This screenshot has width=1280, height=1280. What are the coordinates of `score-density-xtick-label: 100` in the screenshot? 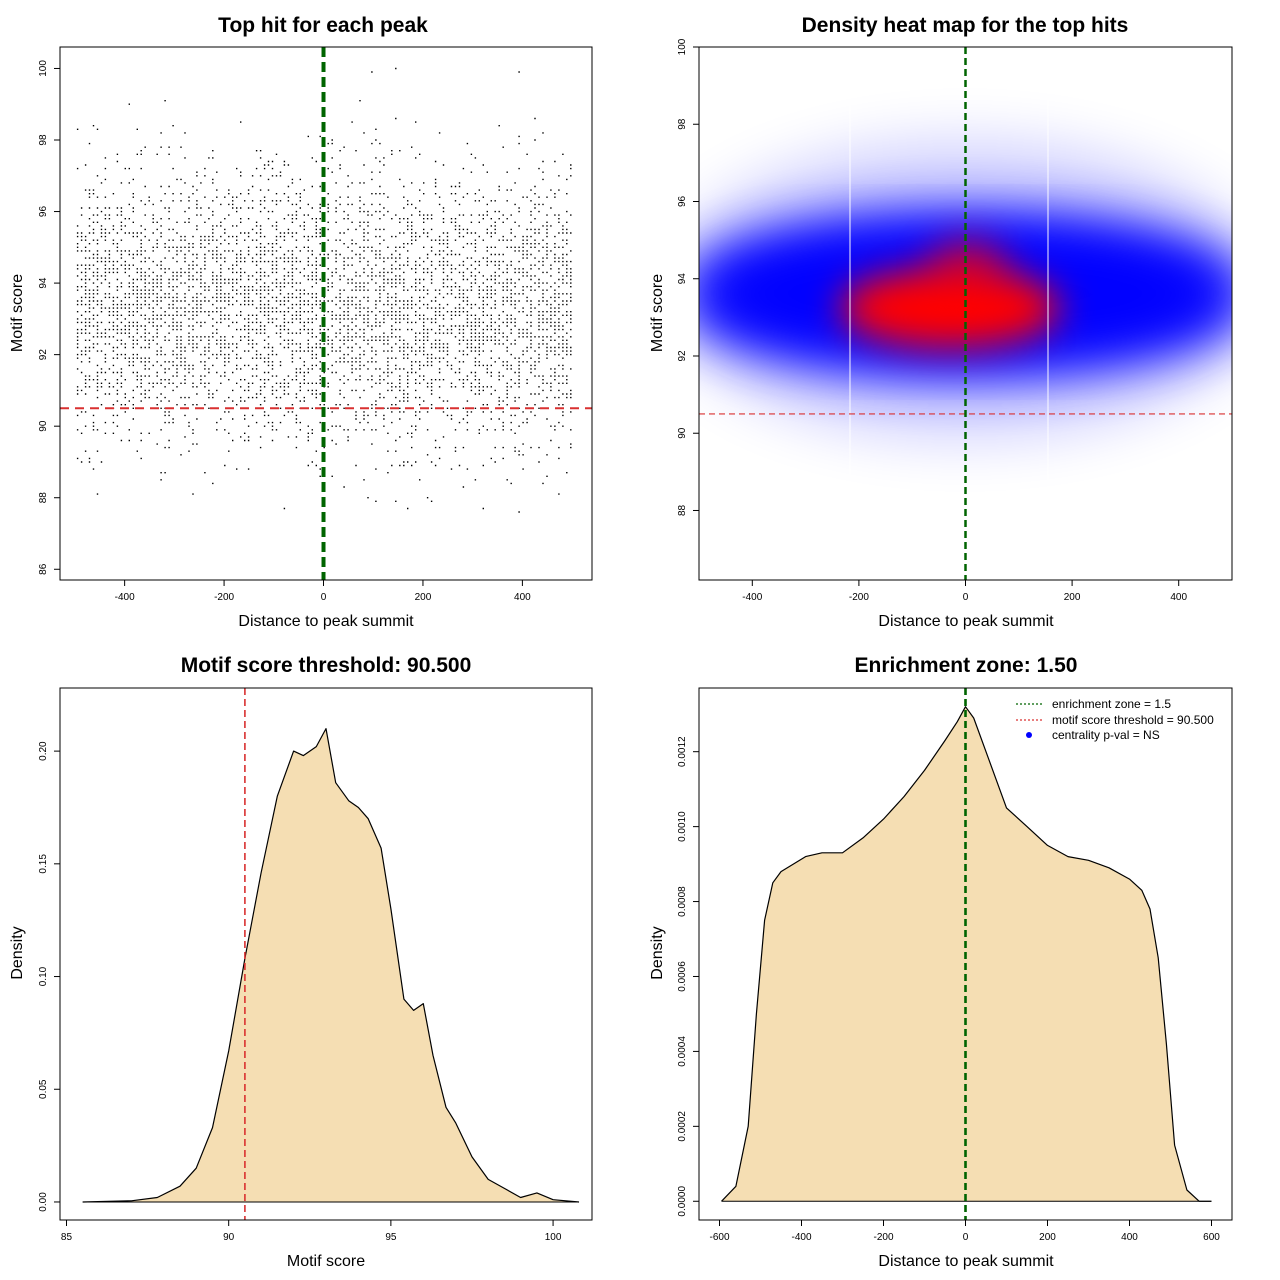 It's located at (553, 1237).